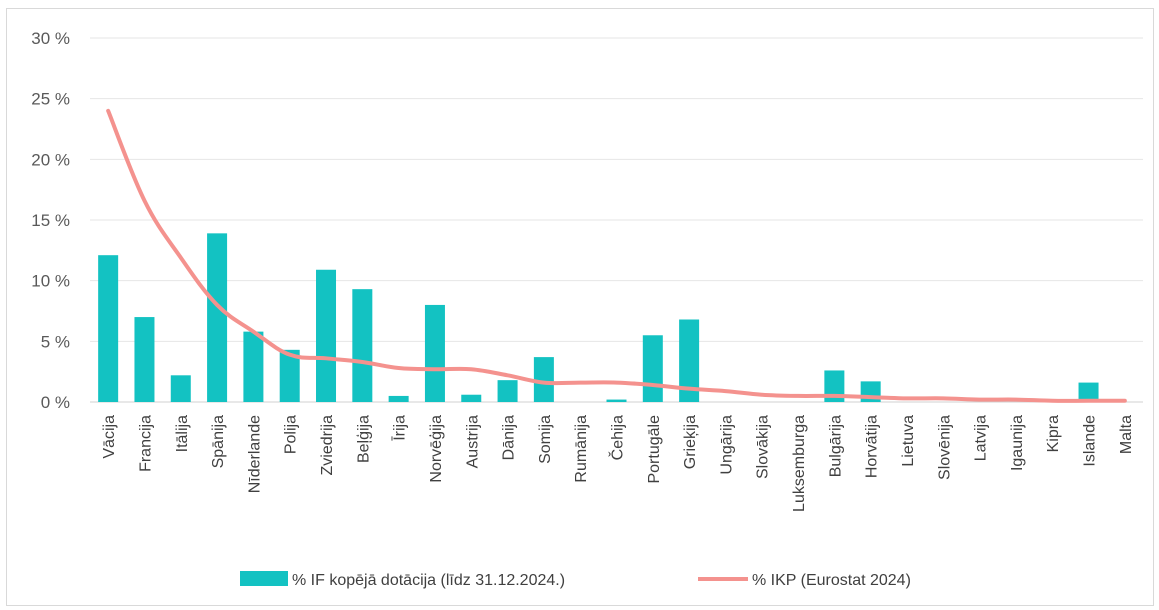 The height and width of the screenshot is (610, 1159). What do you see at coordinates (831, 580) in the screenshot?
I see `legend-label-line: % IKP (Eurostat 2024)` at bounding box center [831, 580].